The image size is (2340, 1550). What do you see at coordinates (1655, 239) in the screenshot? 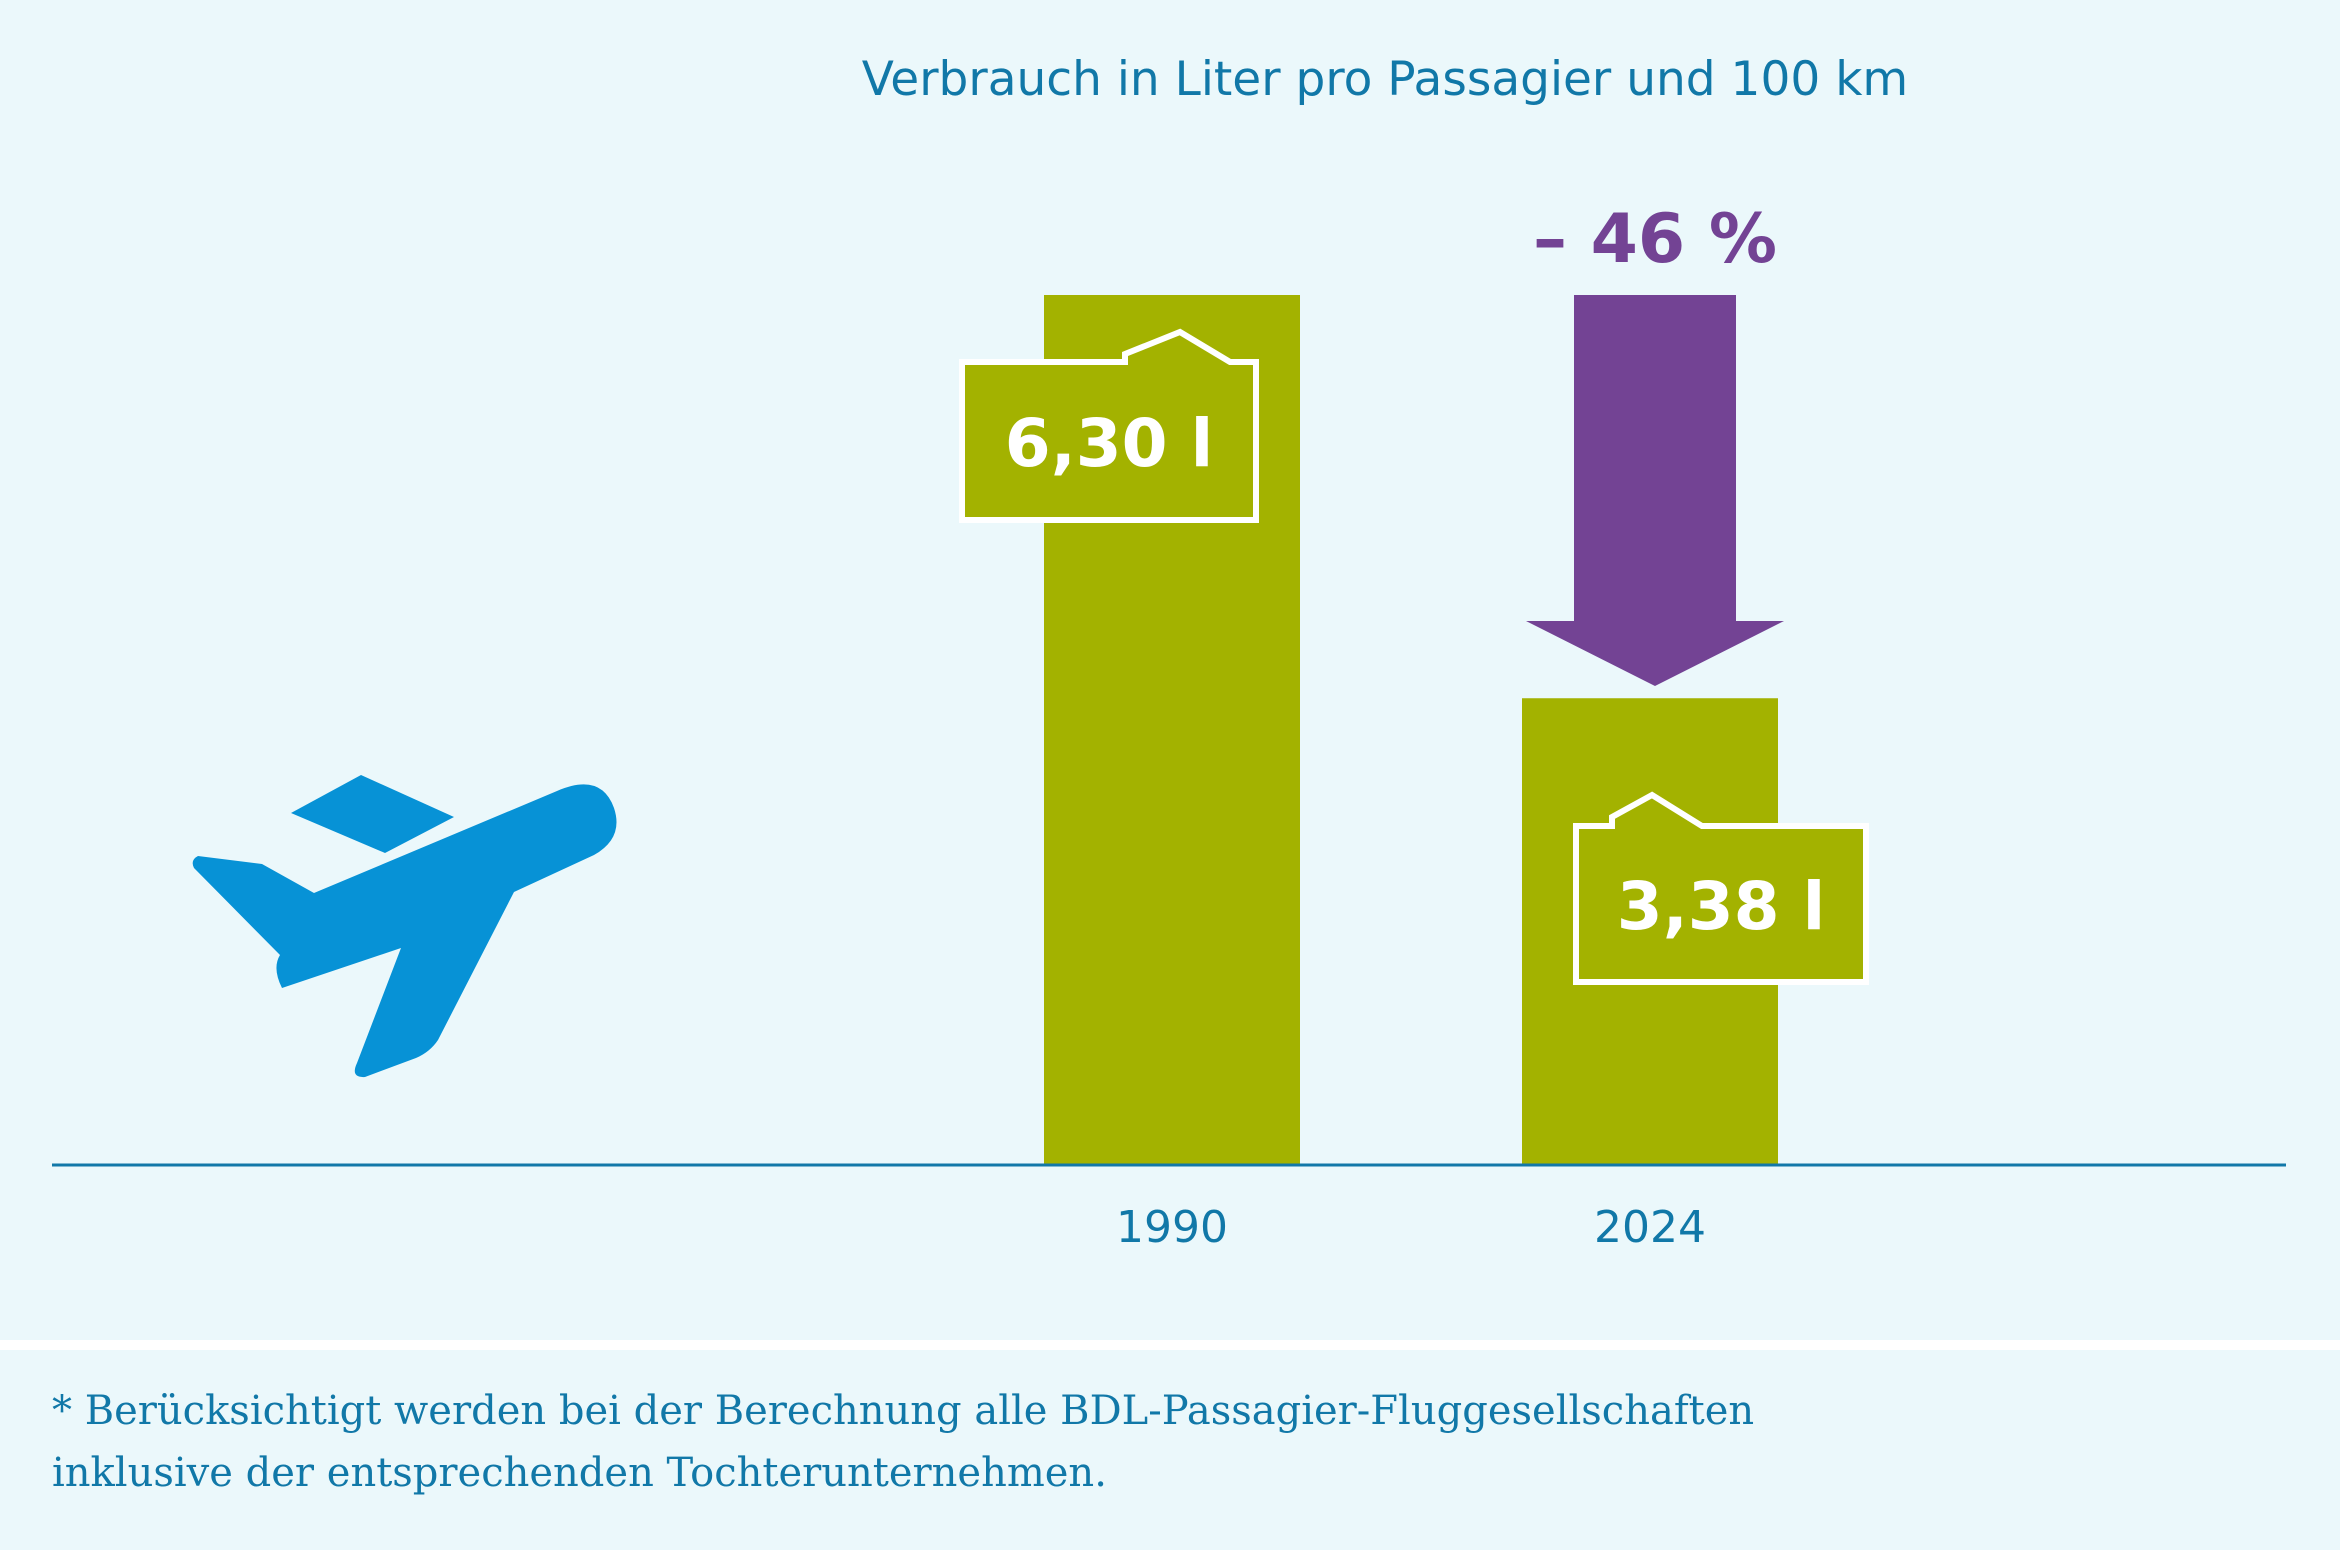
I see `change-label: – 46 %` at bounding box center [1655, 239].